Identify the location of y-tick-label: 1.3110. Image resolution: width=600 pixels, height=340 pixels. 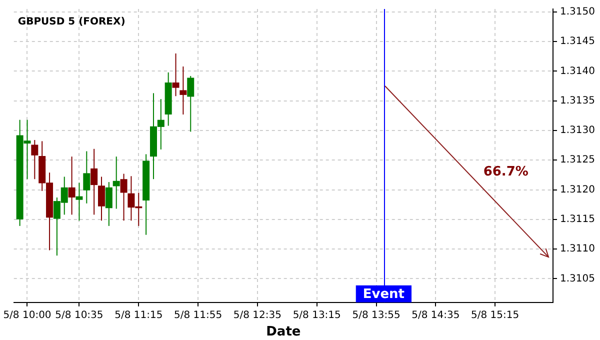
(578, 249).